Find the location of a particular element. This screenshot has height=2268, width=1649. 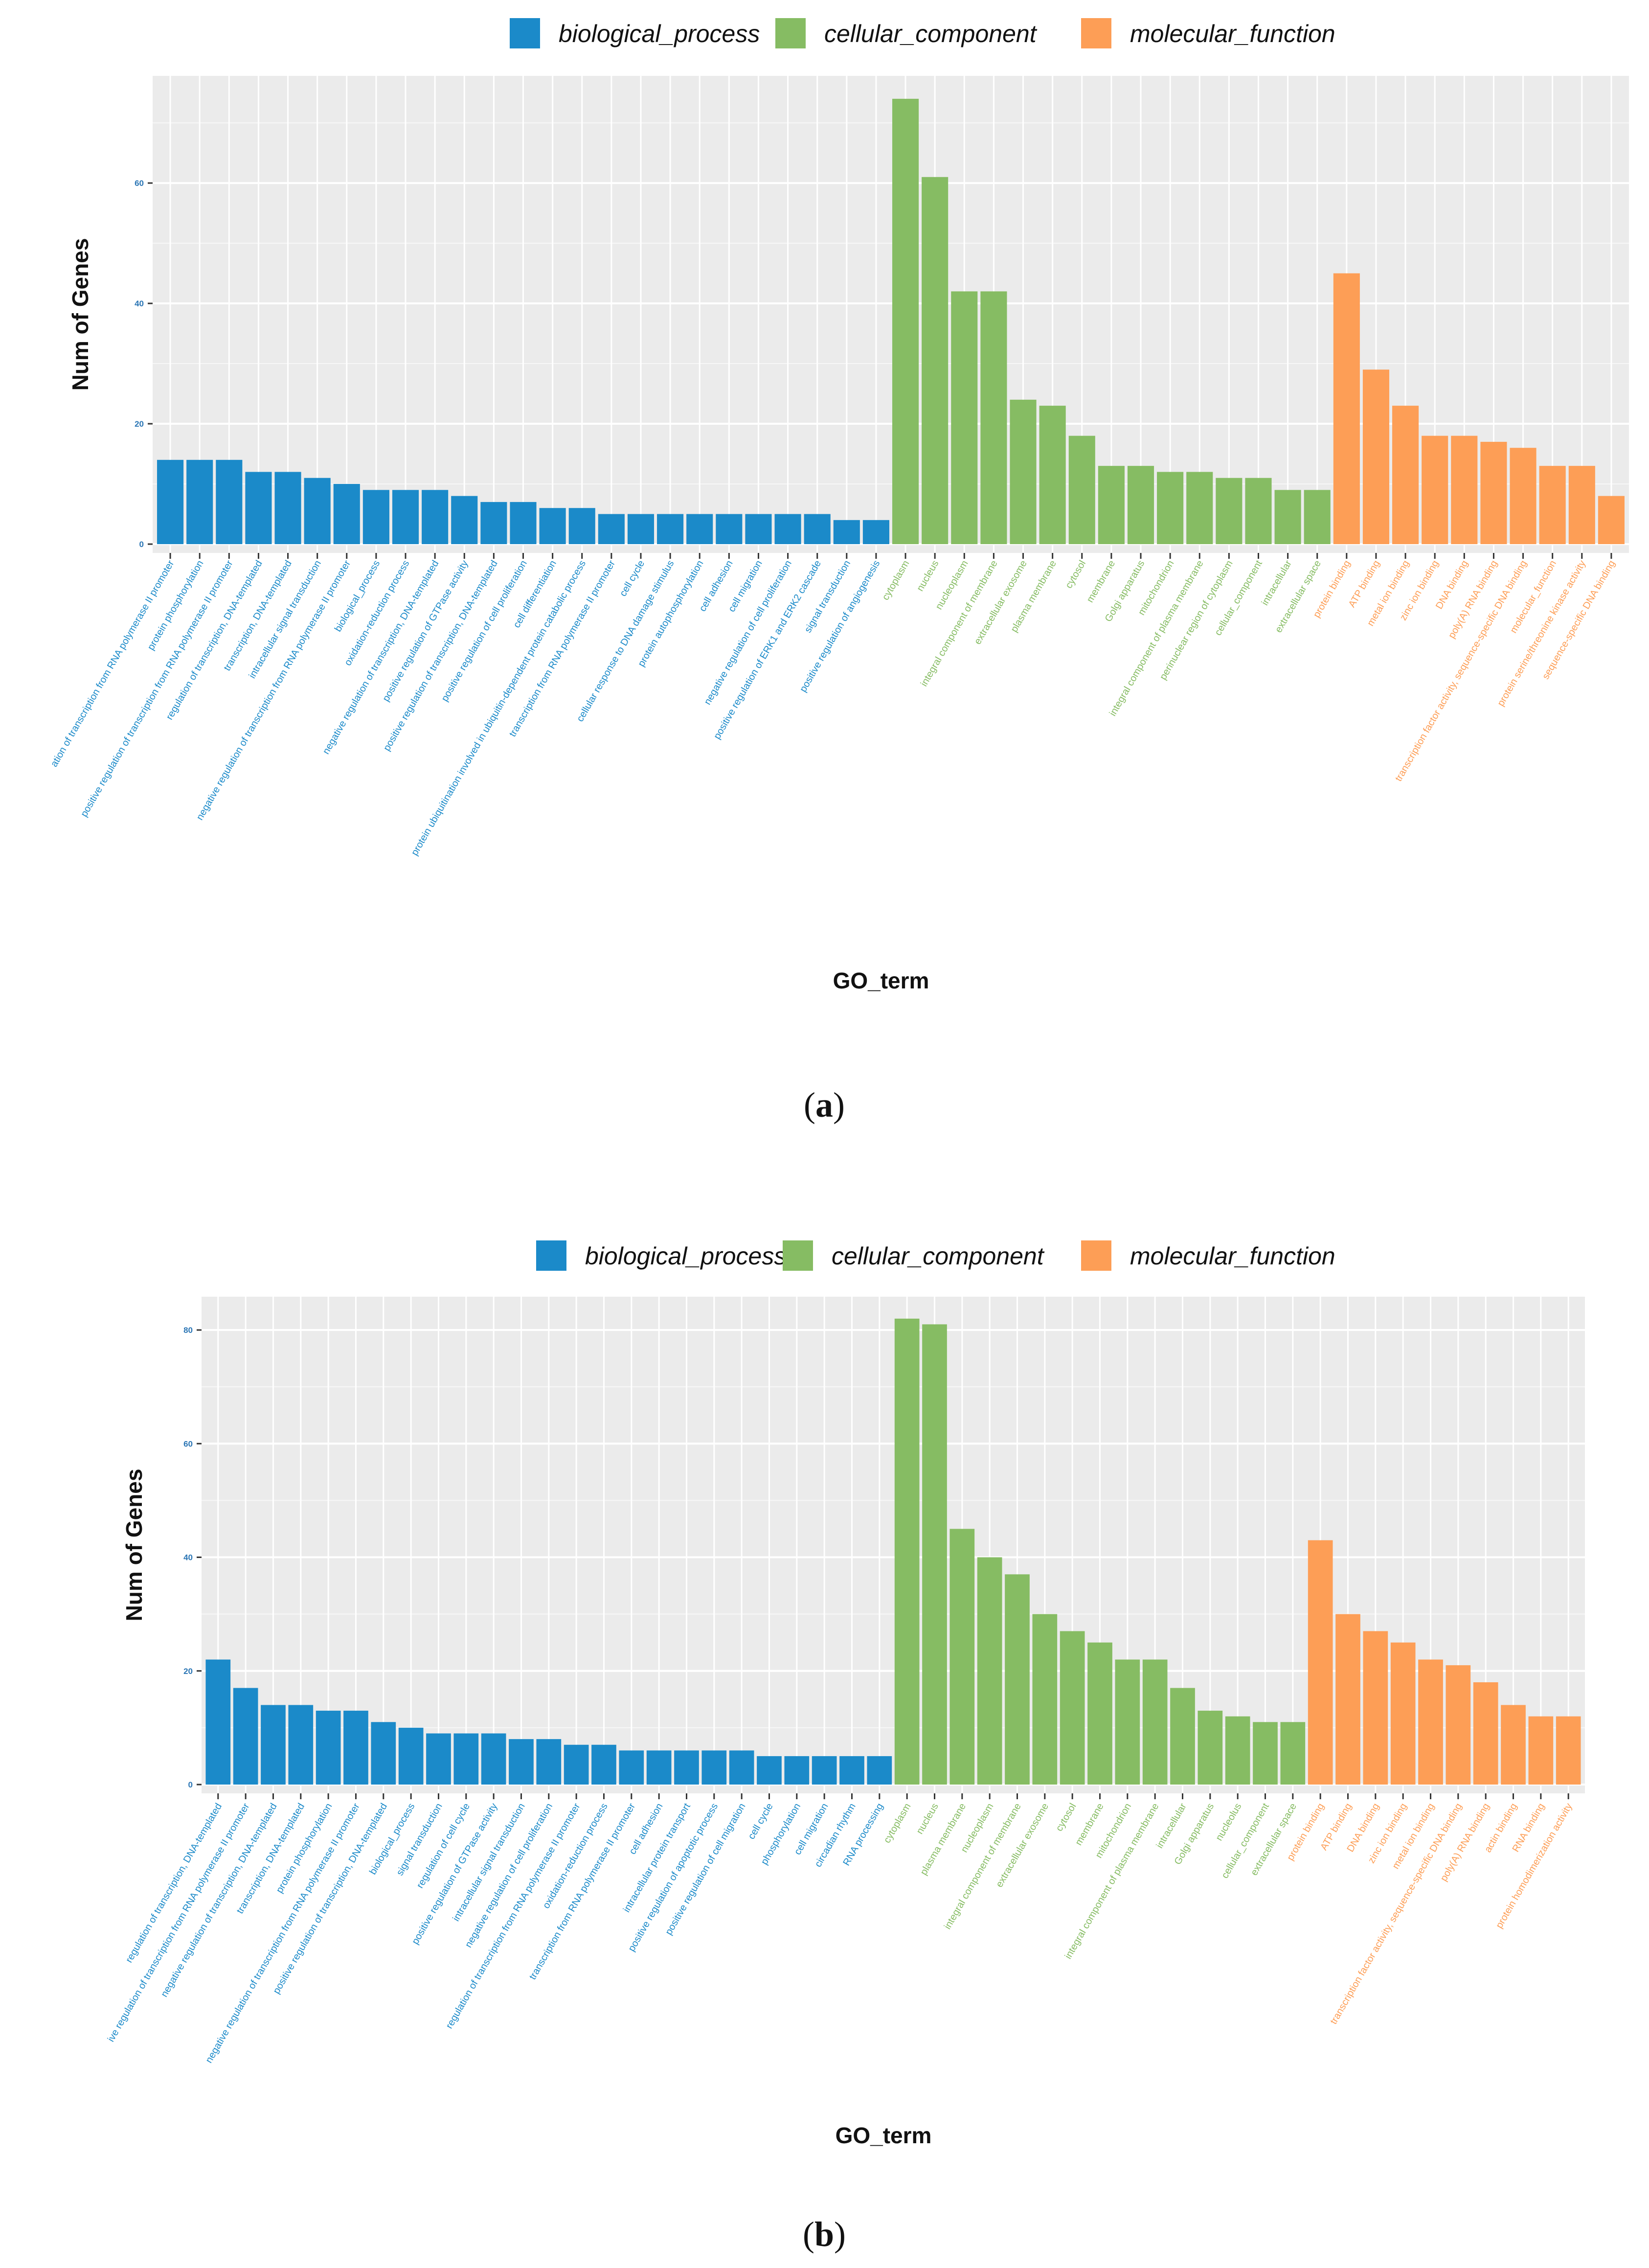

legend-swatch-biological_process is located at coordinates (525, 33).